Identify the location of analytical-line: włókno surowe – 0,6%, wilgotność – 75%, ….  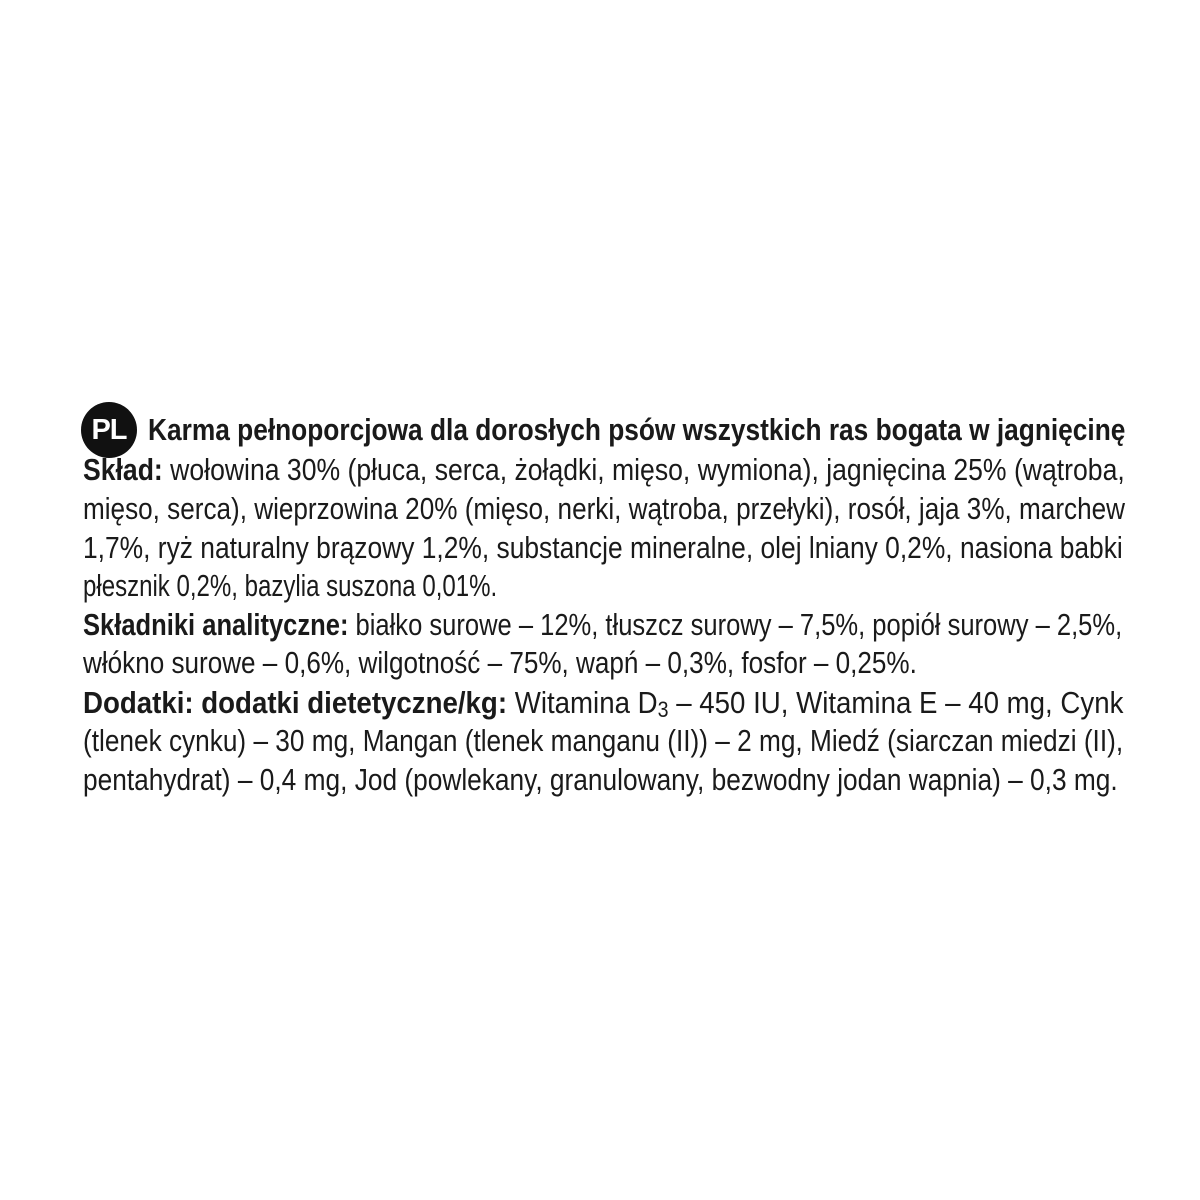
(500, 662).